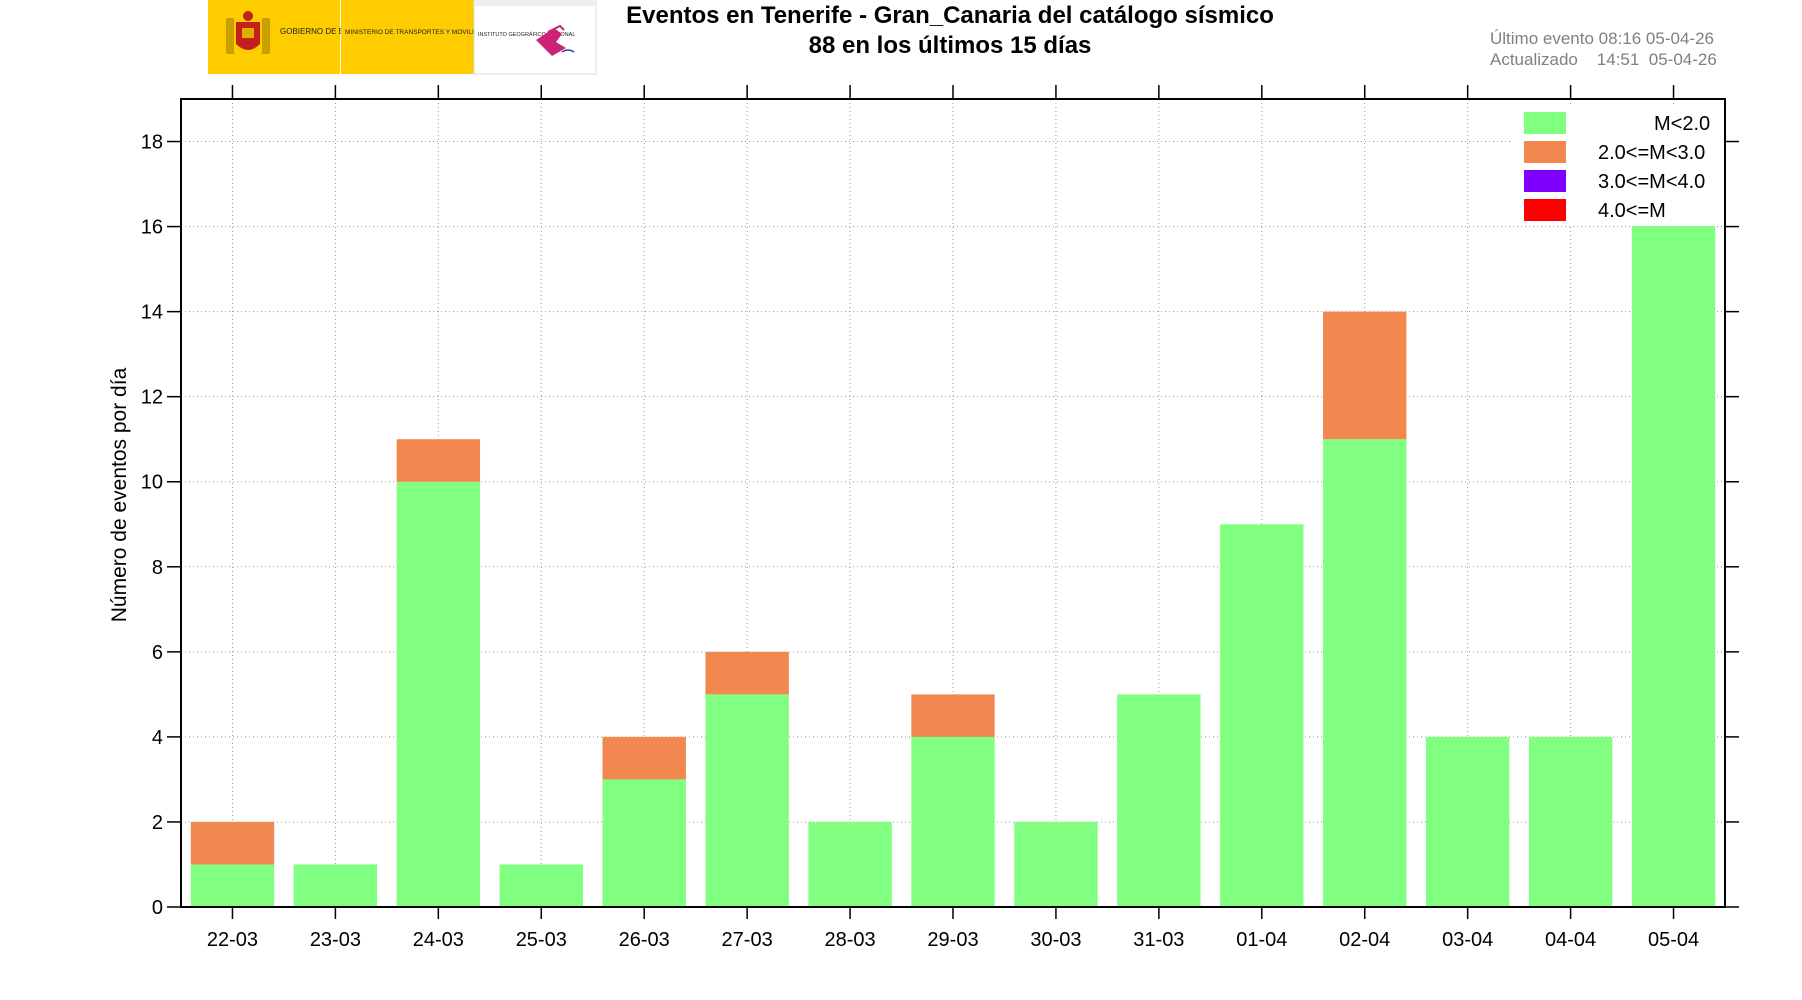  Describe the element at coordinates (157, 823) in the screenshot. I see `y-tick-label: 2` at that location.